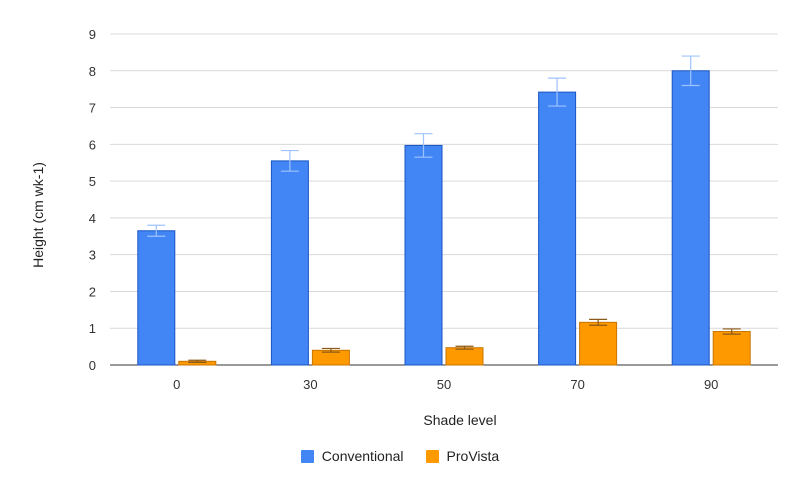 Image resolution: width=800 pixels, height=494 pixels. I want to click on legend-swatch-provista, so click(432, 456).